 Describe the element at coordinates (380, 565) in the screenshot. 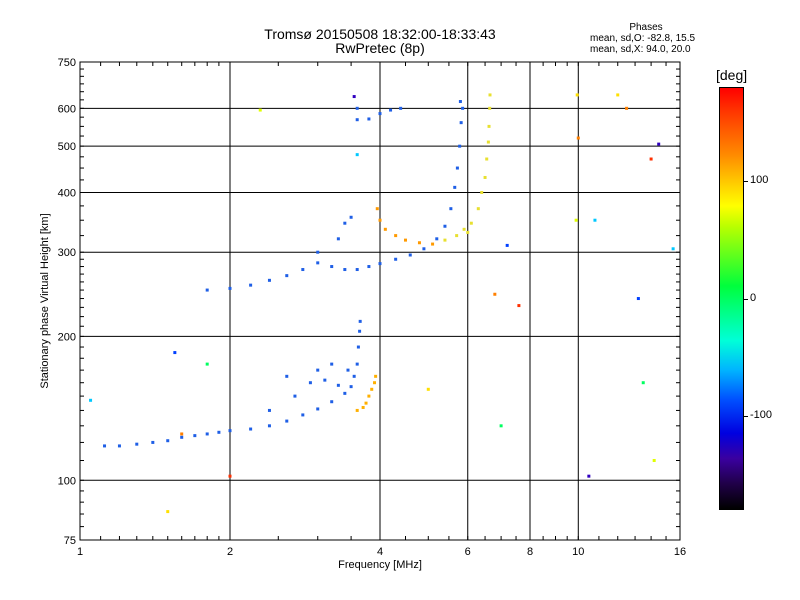

I see `x-axis-label: Frequency [MHz]` at that location.